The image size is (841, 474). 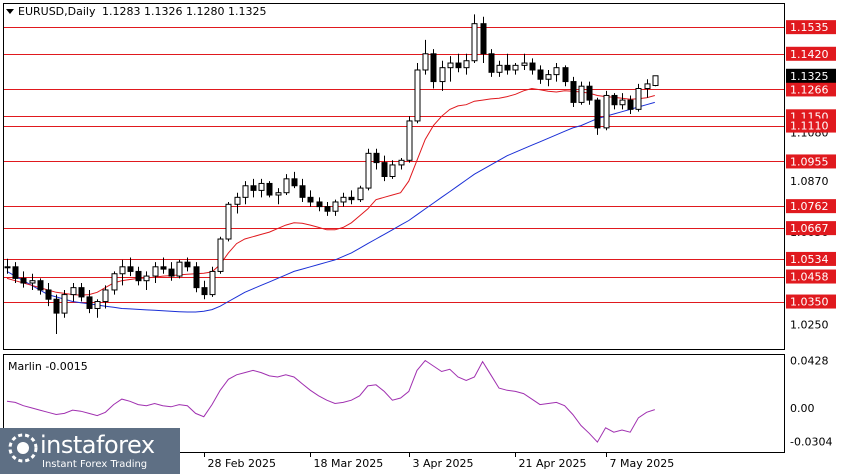 I want to click on x-tick-label: 28 Feb 2025, so click(x=242, y=463).